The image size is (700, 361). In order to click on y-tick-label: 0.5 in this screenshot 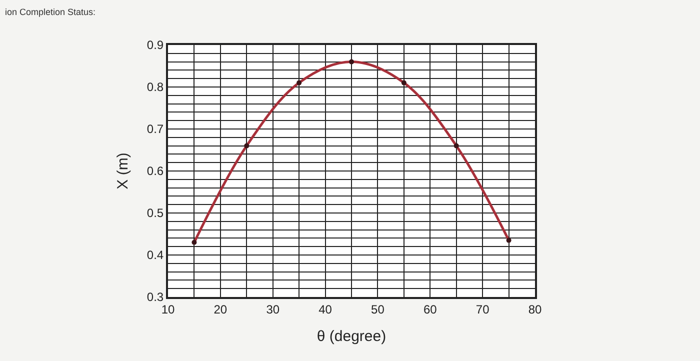, I will do `click(155, 213)`.